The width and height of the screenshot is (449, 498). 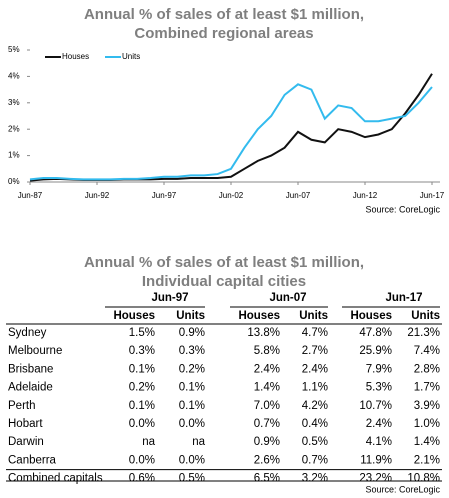 What do you see at coordinates (427, 406) in the screenshot?
I see `cell: 3.9%` at bounding box center [427, 406].